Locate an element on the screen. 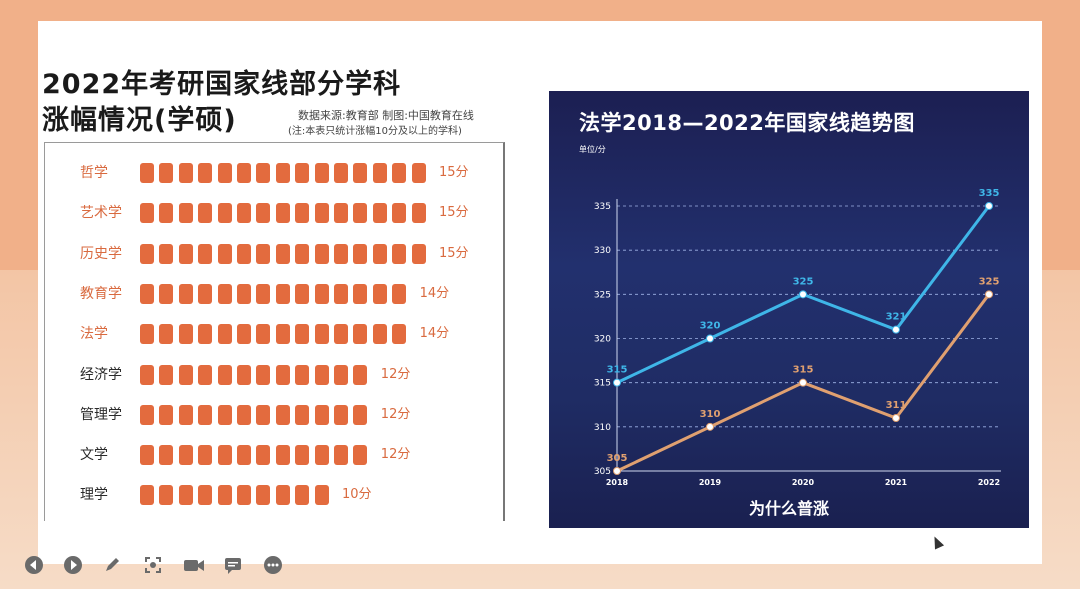 Image resolution: width=1080 pixels, height=589 pixels. y-tick-label: 320 is located at coordinates (602, 340).